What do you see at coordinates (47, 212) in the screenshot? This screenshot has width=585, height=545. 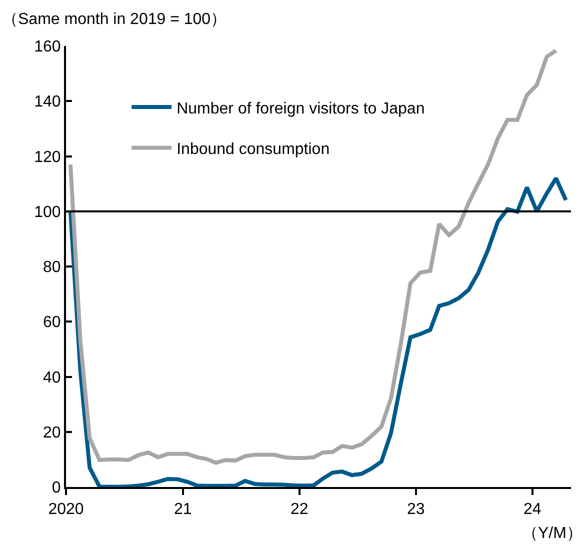 I see `y-tick-label: 100` at bounding box center [47, 212].